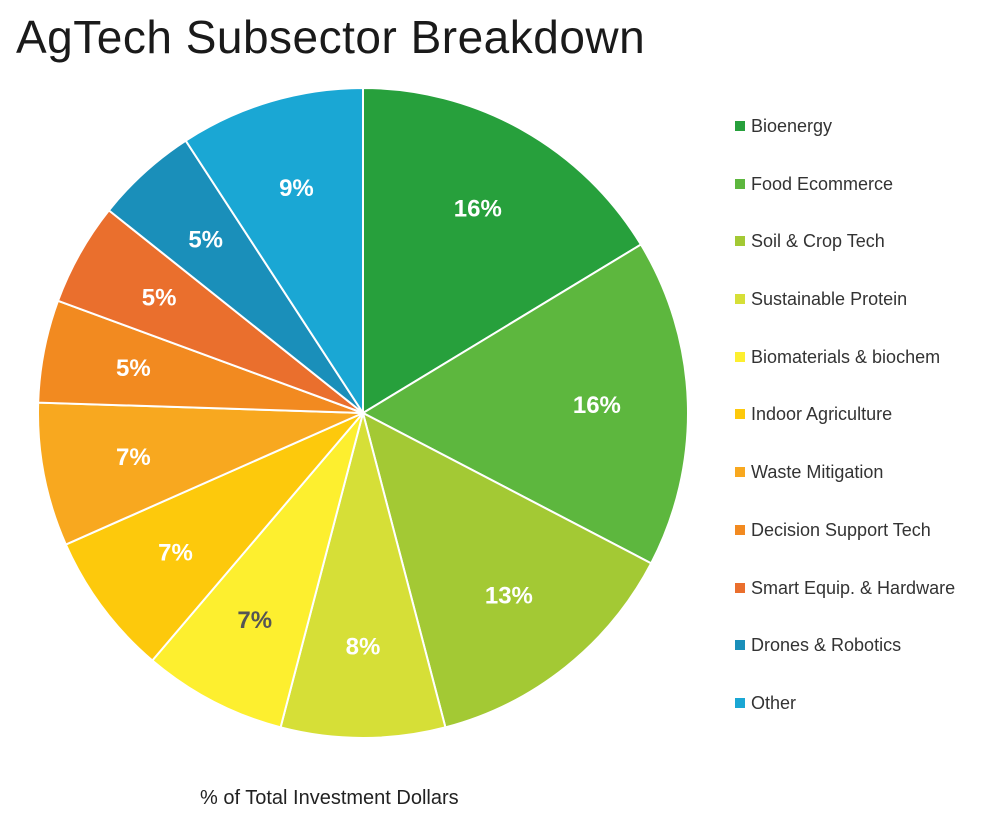 This screenshot has width=989, height=822. Describe the element at coordinates (296, 188) in the screenshot. I see `slice-label-other: 9%` at that location.